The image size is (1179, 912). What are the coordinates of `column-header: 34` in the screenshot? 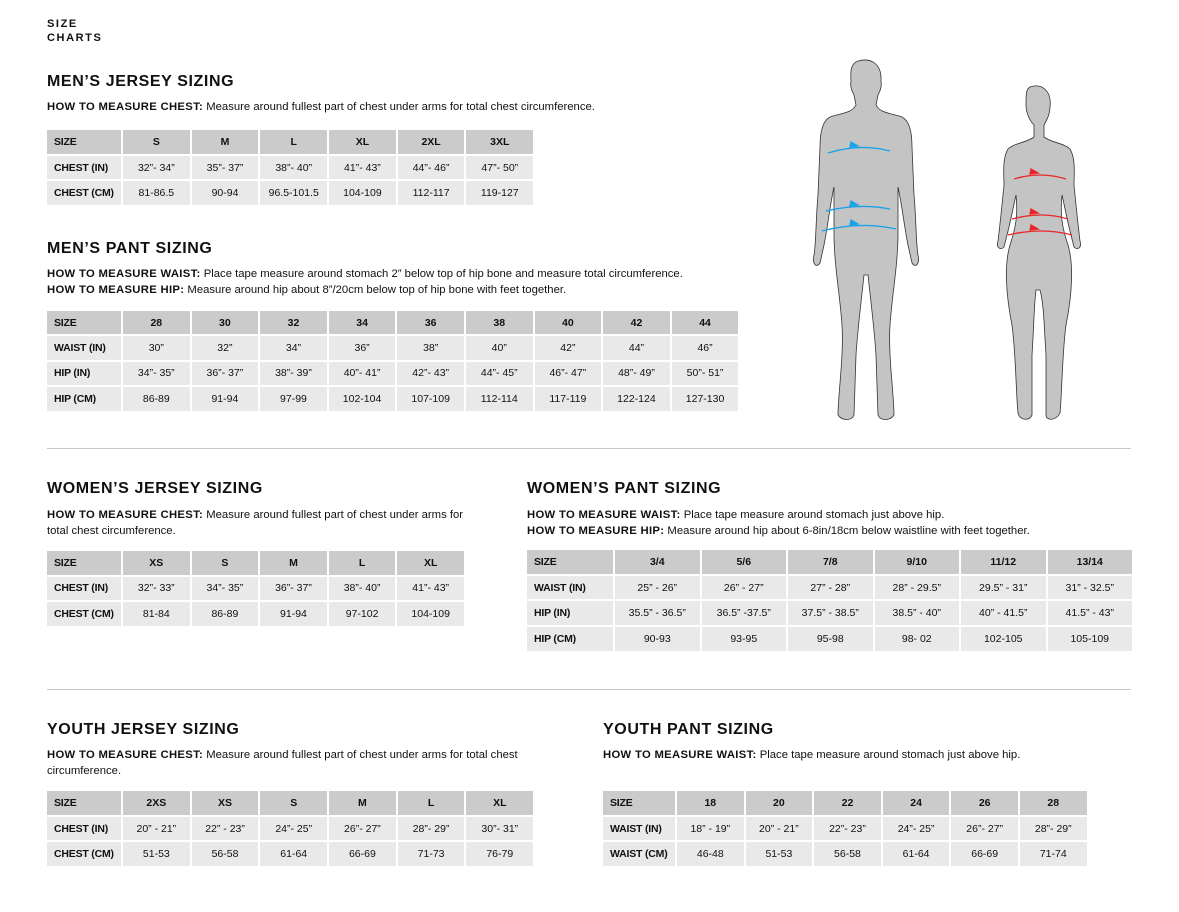 It's located at (362, 323).